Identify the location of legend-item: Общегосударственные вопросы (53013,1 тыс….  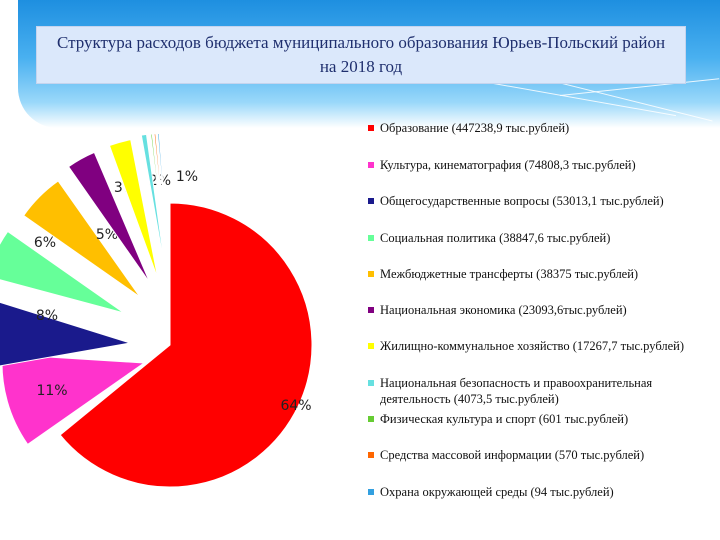
(538, 201).